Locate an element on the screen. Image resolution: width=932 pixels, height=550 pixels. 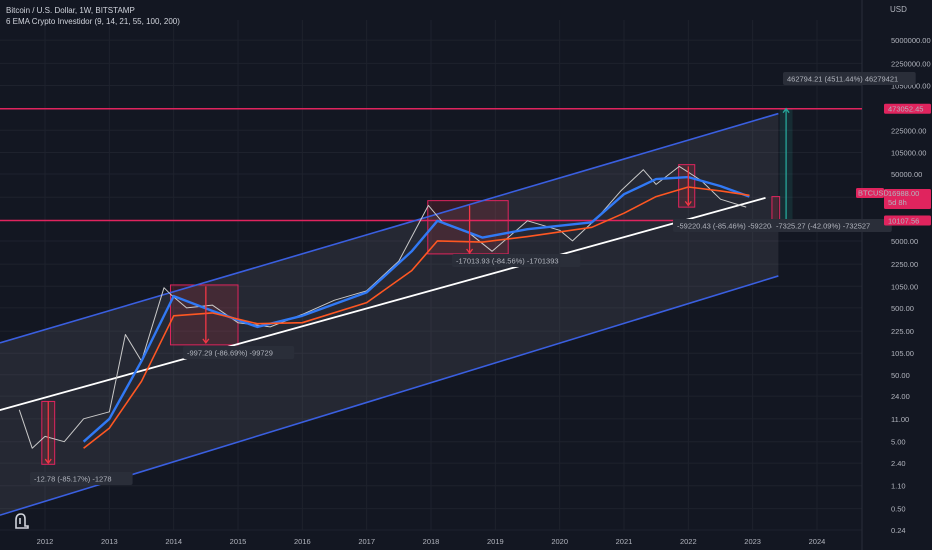
y-tick-label: 1.10 is located at coordinates (898, 486).